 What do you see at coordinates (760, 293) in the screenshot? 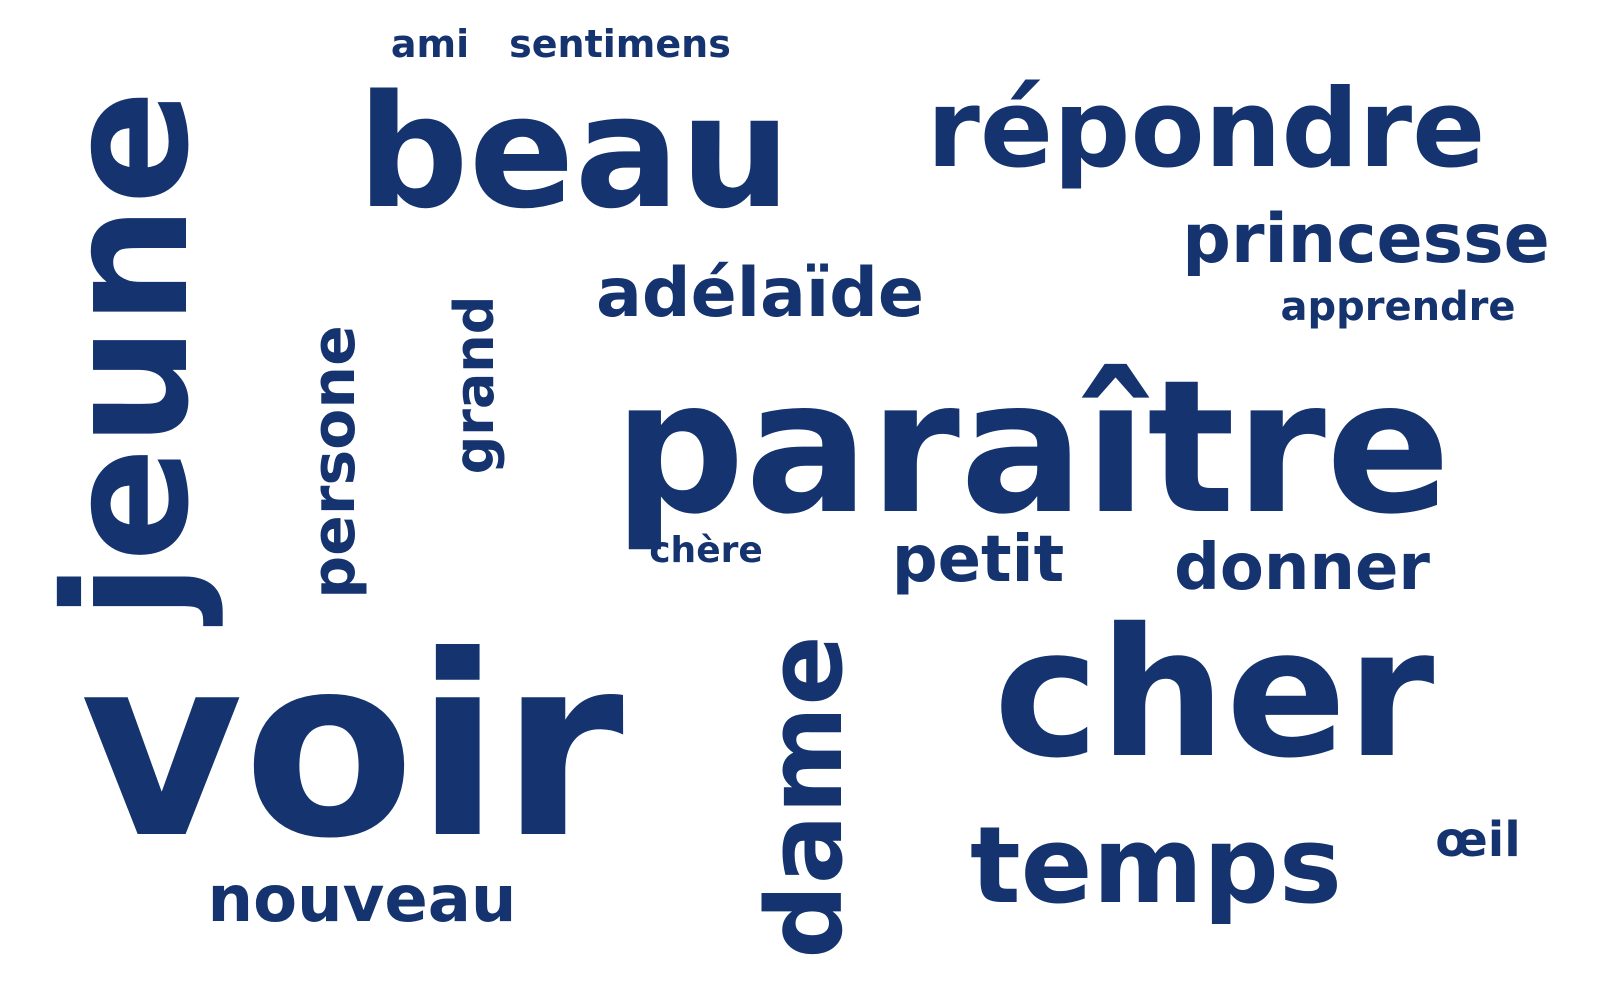
I see `word-adelaide: adélaïde` at bounding box center [760, 293].